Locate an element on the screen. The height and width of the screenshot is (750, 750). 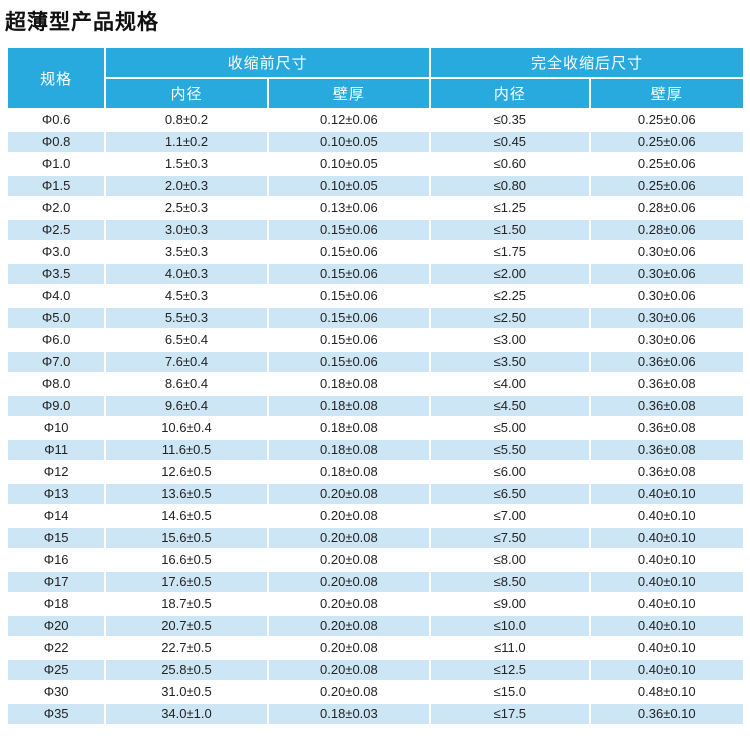
table-row: Φ5.0 5.5±0.3 0.15±0.06 ≤2.50 0.30±0.06 is located at coordinates (375, 318).